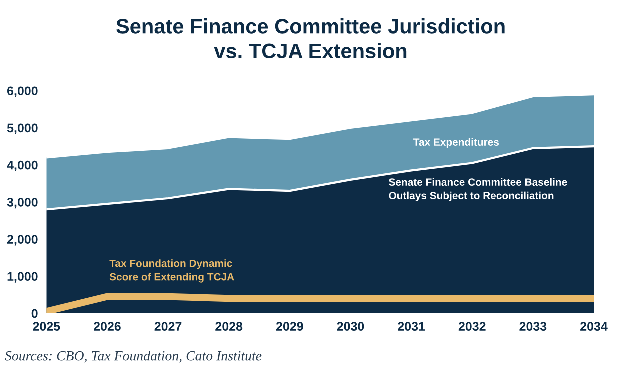  Describe the element at coordinates (22, 92) in the screenshot. I see `y-tick-label: 6,000` at that location.